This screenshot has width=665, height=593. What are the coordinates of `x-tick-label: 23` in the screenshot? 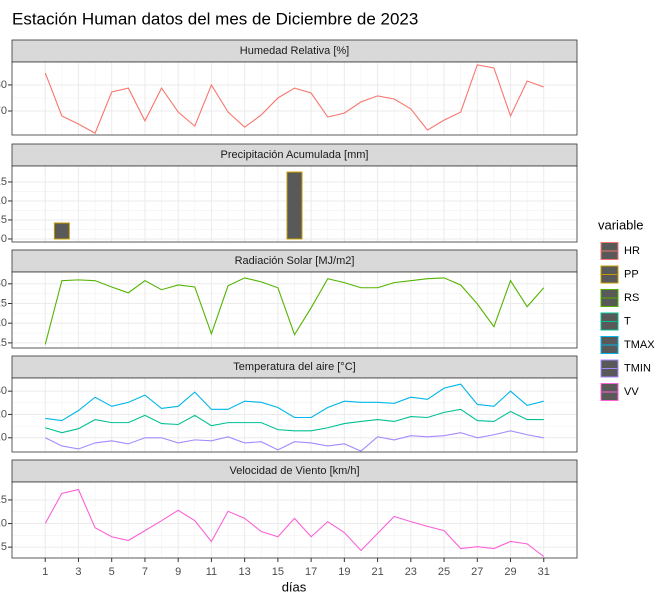 It's located at (411, 572).